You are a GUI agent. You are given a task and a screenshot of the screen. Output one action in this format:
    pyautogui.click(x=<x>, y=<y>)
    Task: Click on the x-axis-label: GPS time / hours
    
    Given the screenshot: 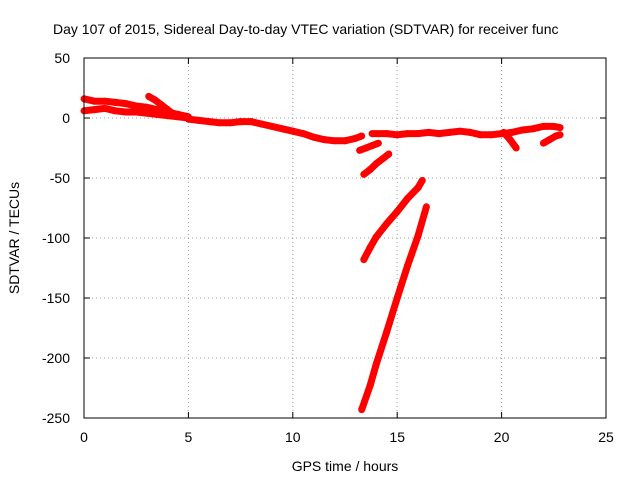 What is the action you would take?
    pyautogui.click(x=345, y=466)
    